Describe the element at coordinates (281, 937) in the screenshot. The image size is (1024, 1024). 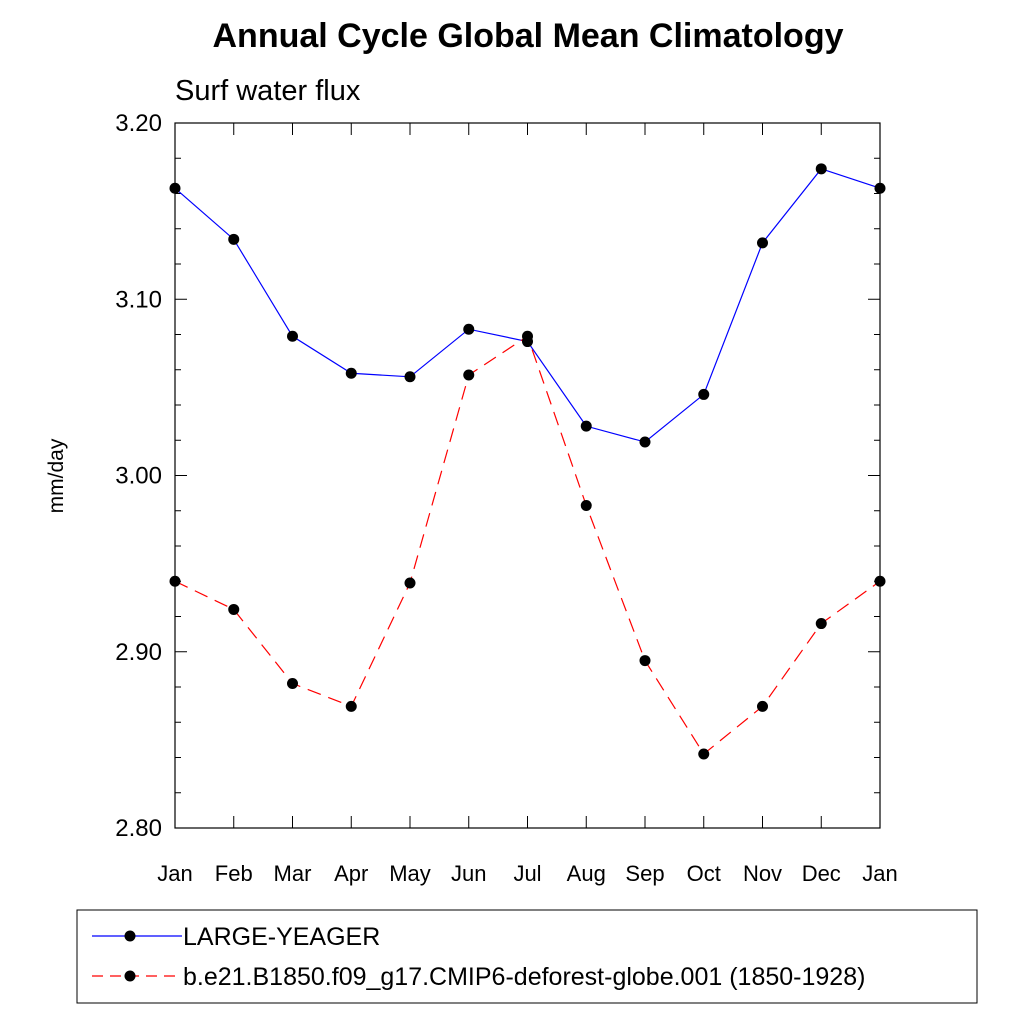
I see `legend-label-large-yeager: LARGE-YEAGER` at that location.